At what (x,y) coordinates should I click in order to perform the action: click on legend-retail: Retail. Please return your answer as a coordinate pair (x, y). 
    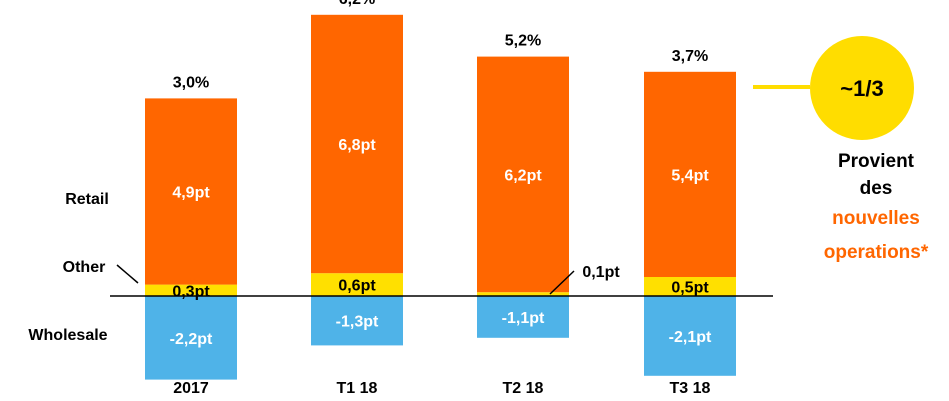
    Looking at the image, I should click on (87, 199).